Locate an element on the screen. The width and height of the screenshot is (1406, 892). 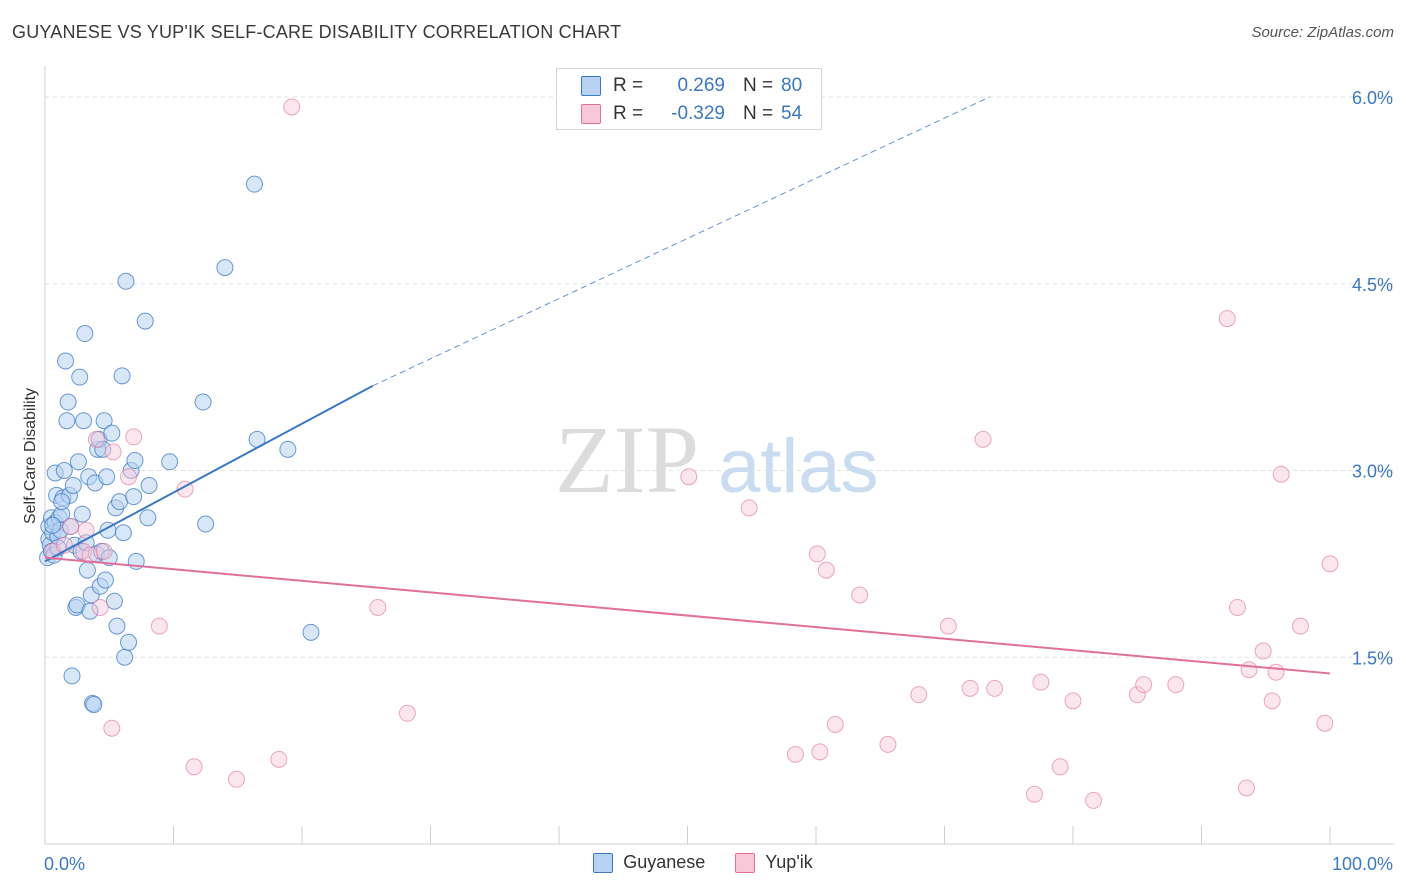
n-value: 80 is located at coordinates (792, 85).